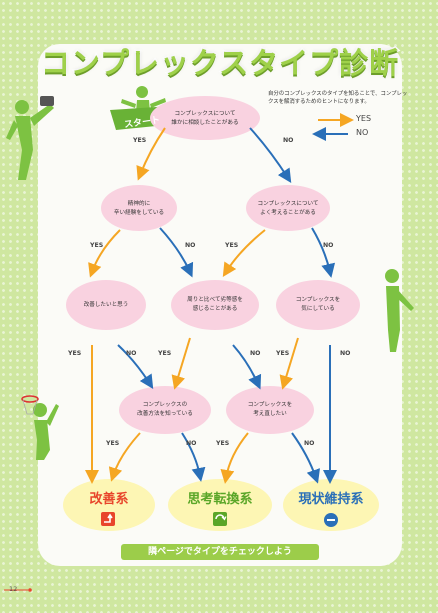 This screenshot has height=613, width=438. What do you see at coordinates (288, 140) in the screenshot?
I see `no-label-1: NO` at bounding box center [288, 140].